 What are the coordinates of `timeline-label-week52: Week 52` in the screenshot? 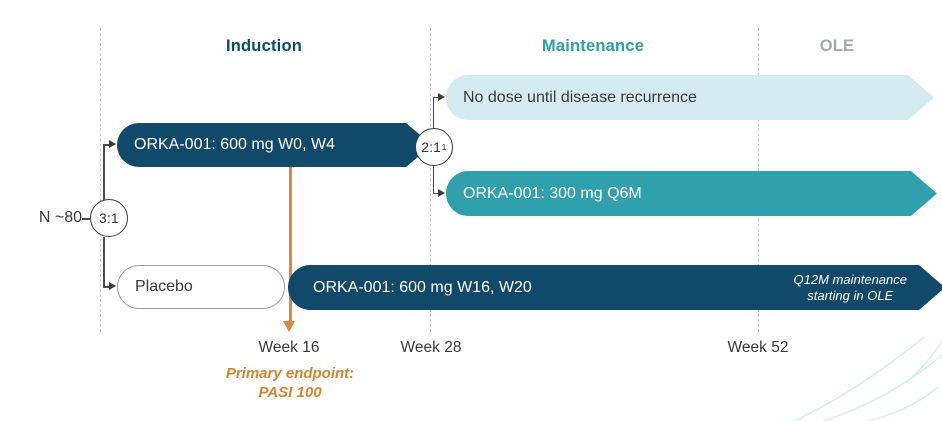 It's located at (758, 347).